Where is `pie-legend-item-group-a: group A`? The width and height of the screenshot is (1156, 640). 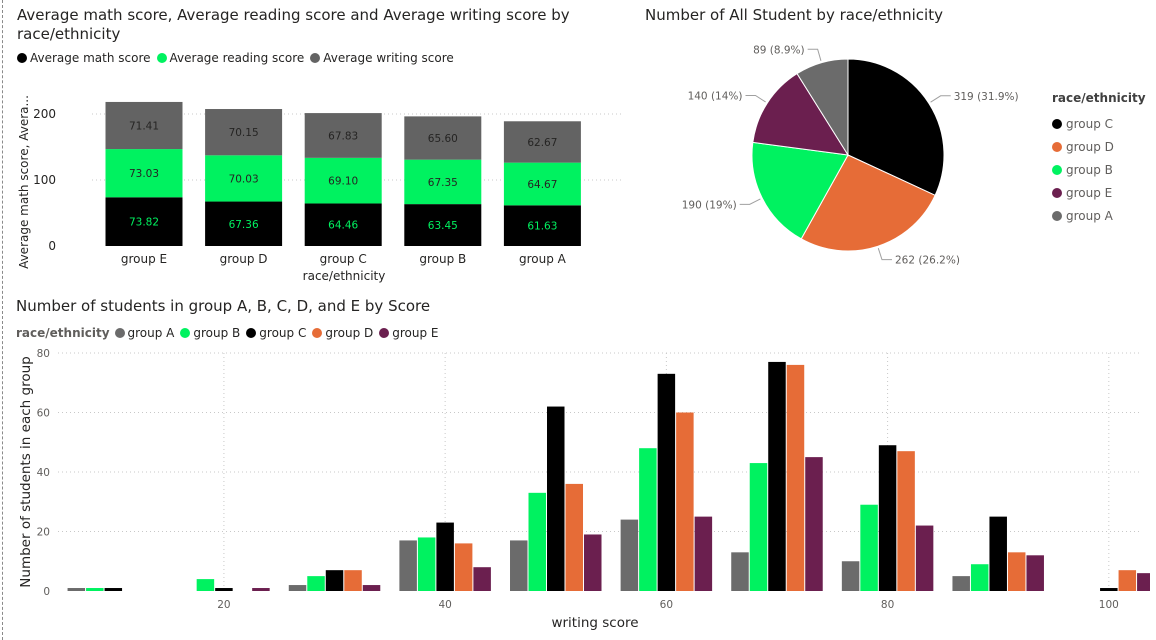
pie-legend-item-group-a: group A is located at coordinates (1099, 215).